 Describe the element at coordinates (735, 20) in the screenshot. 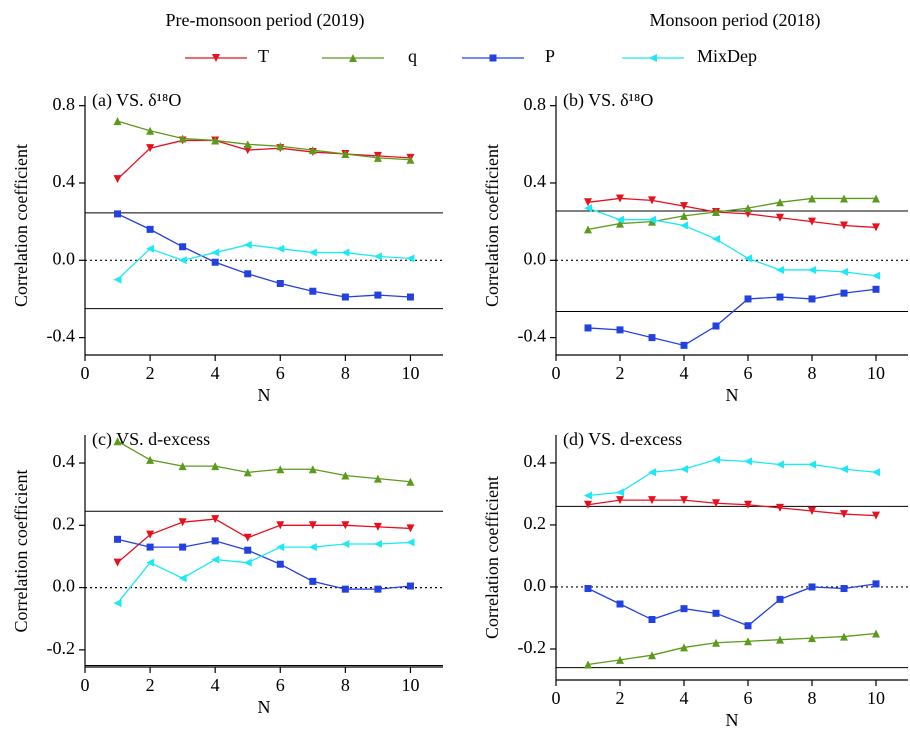

I see `column-header: Monsoon period (2018)` at that location.